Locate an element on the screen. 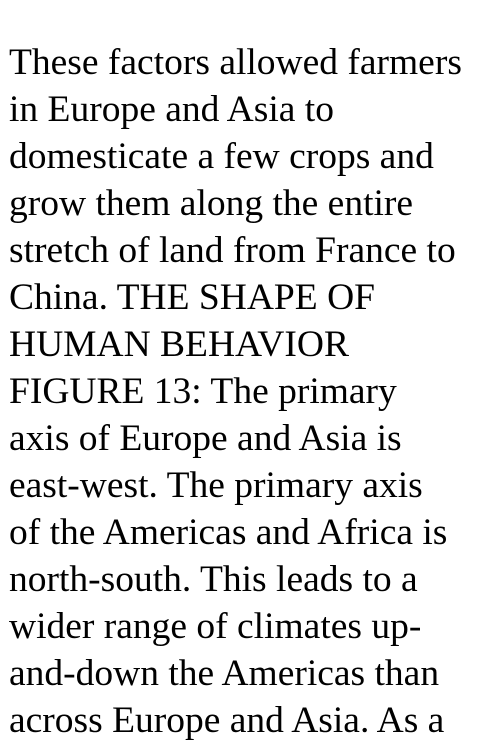 The image size is (500, 750). text-line: of the Americas and Africa is is located at coordinates (228, 532).